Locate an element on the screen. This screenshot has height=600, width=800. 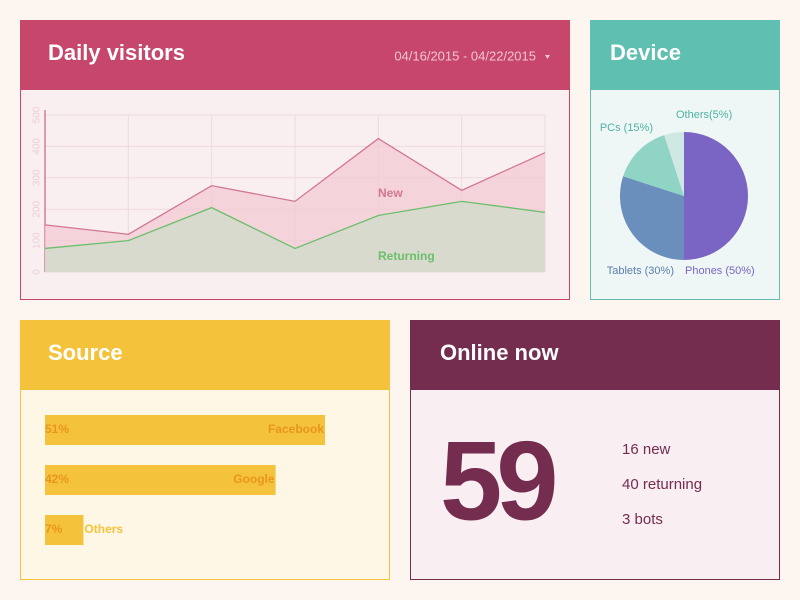
bar-value-label: 51% is located at coordinates (57, 429).